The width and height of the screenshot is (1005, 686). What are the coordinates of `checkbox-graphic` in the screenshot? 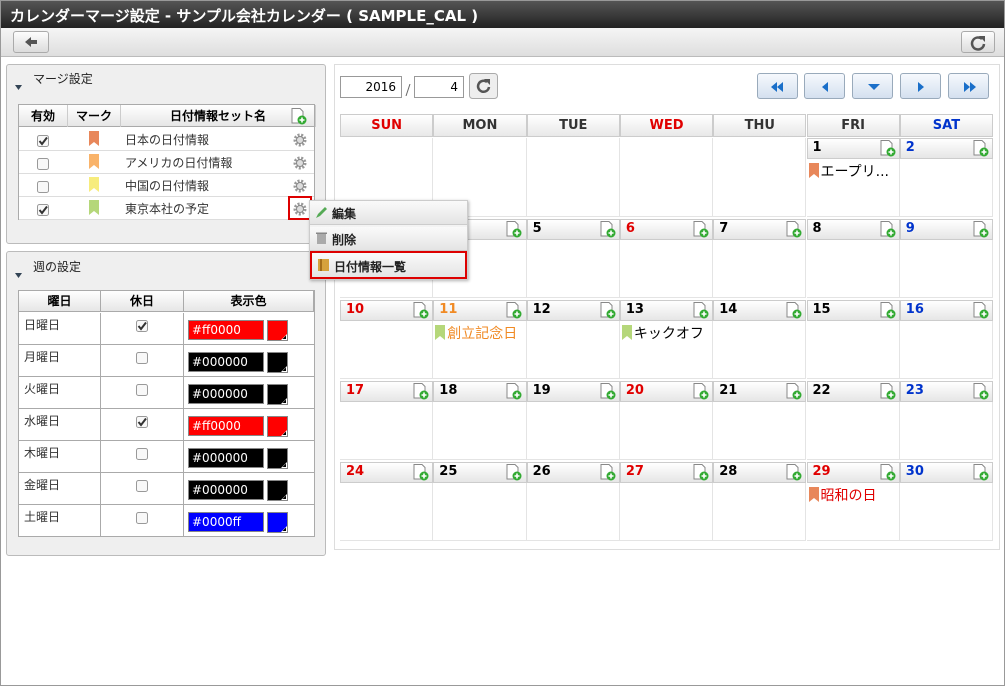 It's located at (142, 518).